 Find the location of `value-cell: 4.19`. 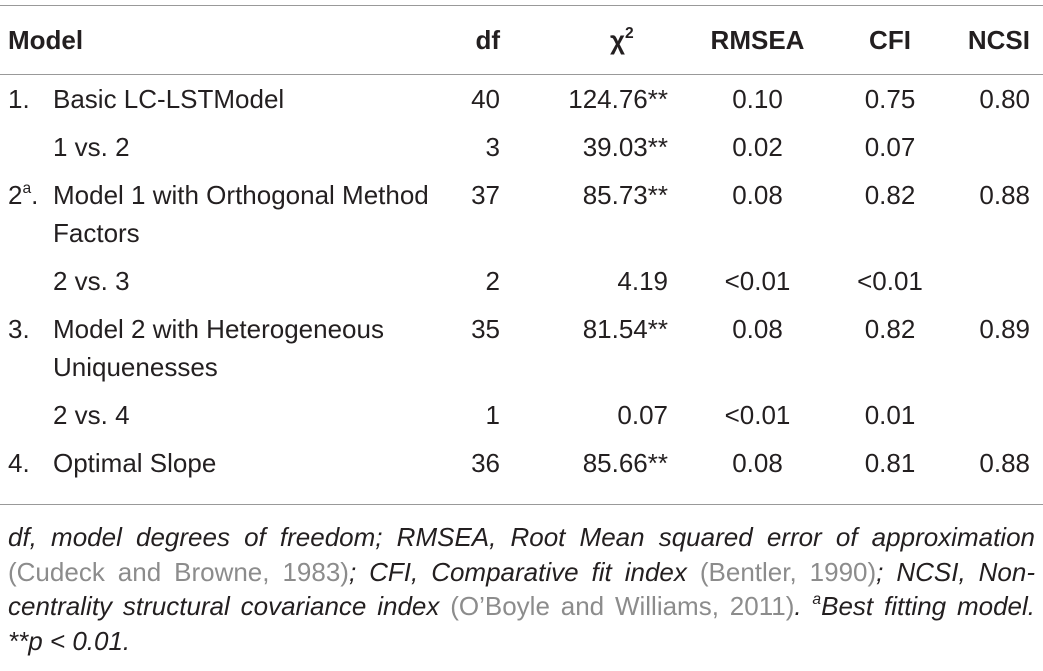

value-cell: 4.19 is located at coordinates (595, 281).